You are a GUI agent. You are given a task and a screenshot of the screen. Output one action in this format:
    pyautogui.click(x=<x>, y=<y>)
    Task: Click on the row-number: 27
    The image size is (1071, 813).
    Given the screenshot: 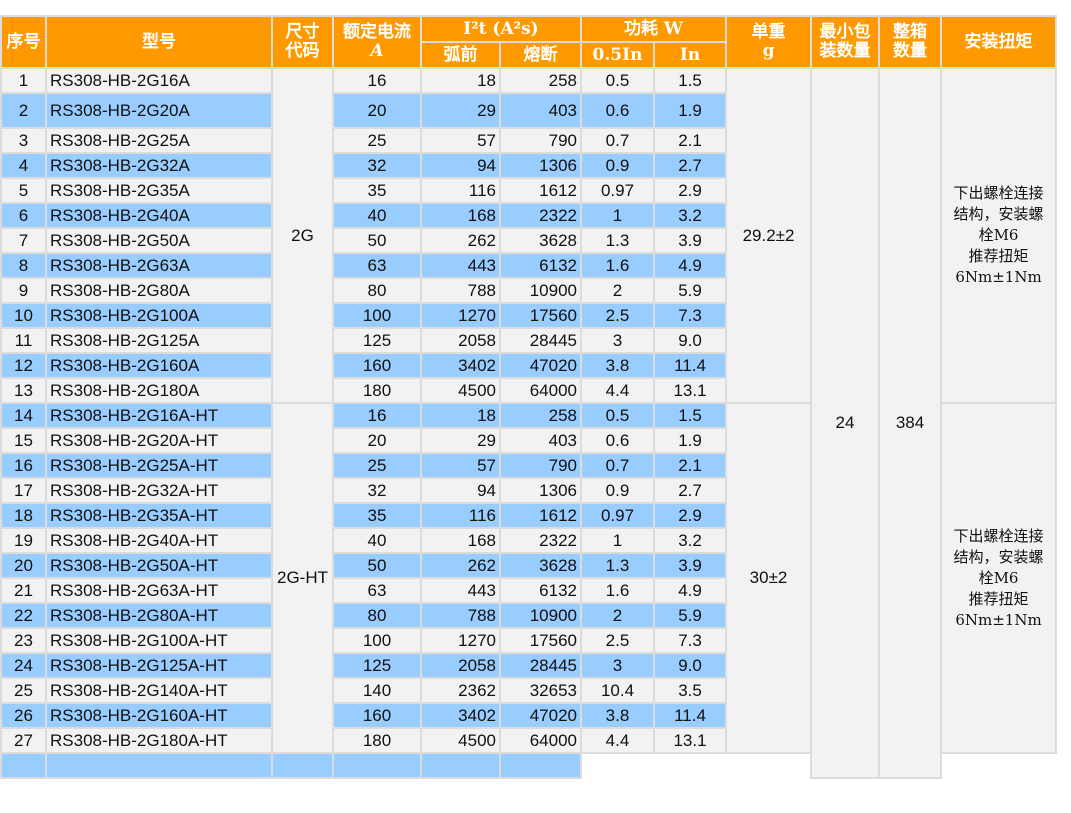 What is the action you would take?
    pyautogui.click(x=23, y=740)
    